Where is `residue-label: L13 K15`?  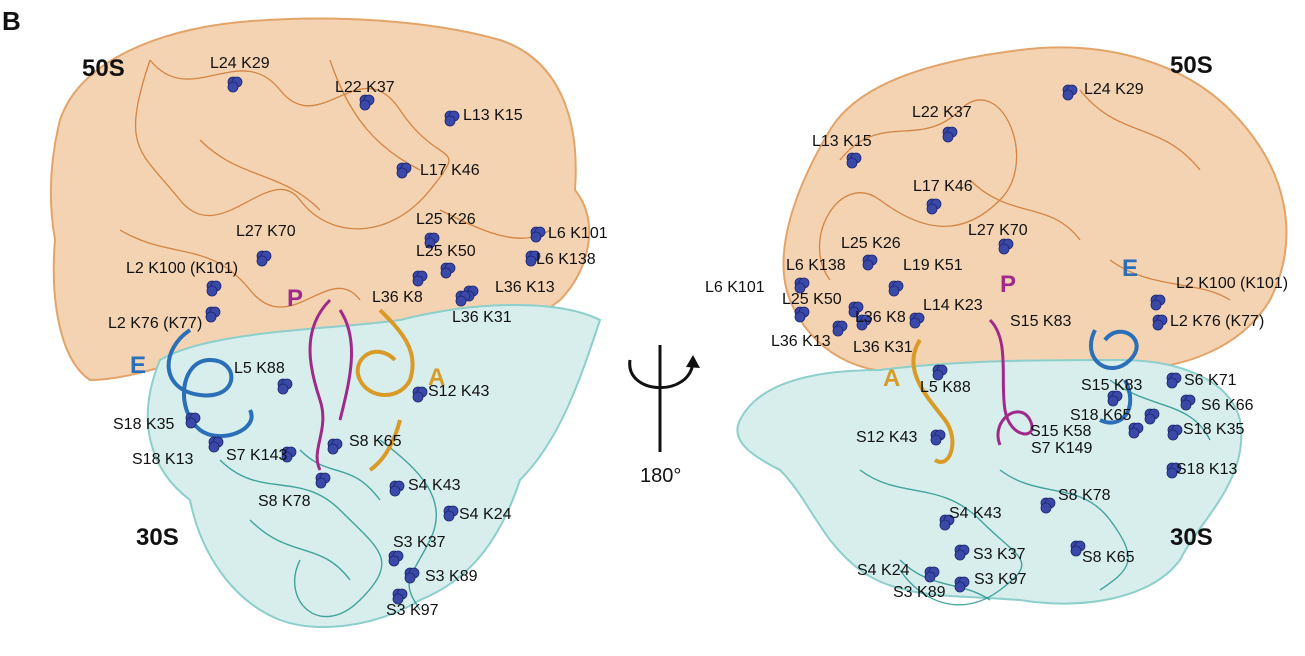
residue-label: L13 K15 is located at coordinates (842, 141).